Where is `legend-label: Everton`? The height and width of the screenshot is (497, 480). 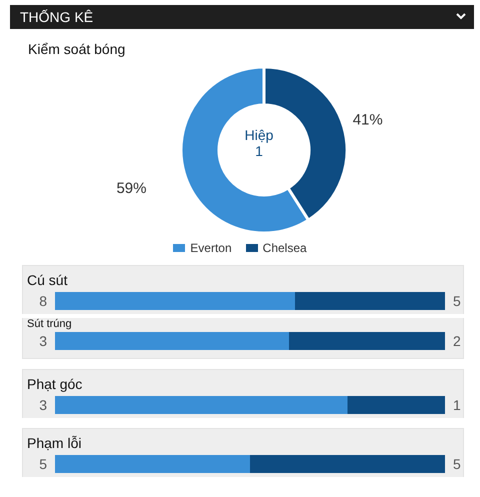 legend-label: Everton is located at coordinates (211, 248).